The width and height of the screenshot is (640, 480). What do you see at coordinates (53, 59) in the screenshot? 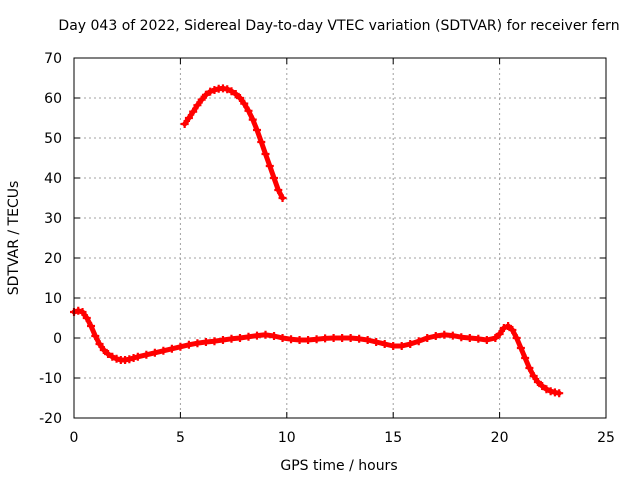
I see `y-tick-label: 70` at bounding box center [53, 59].